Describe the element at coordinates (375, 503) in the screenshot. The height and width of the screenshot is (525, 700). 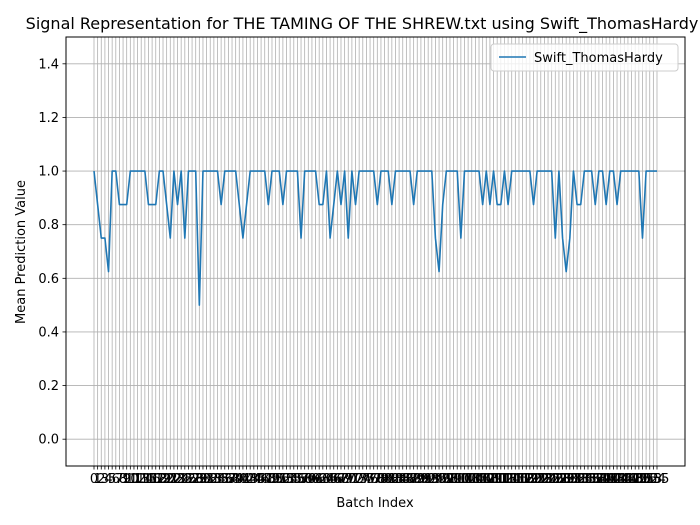
I see `x-axis-label: Batch Index` at that location.